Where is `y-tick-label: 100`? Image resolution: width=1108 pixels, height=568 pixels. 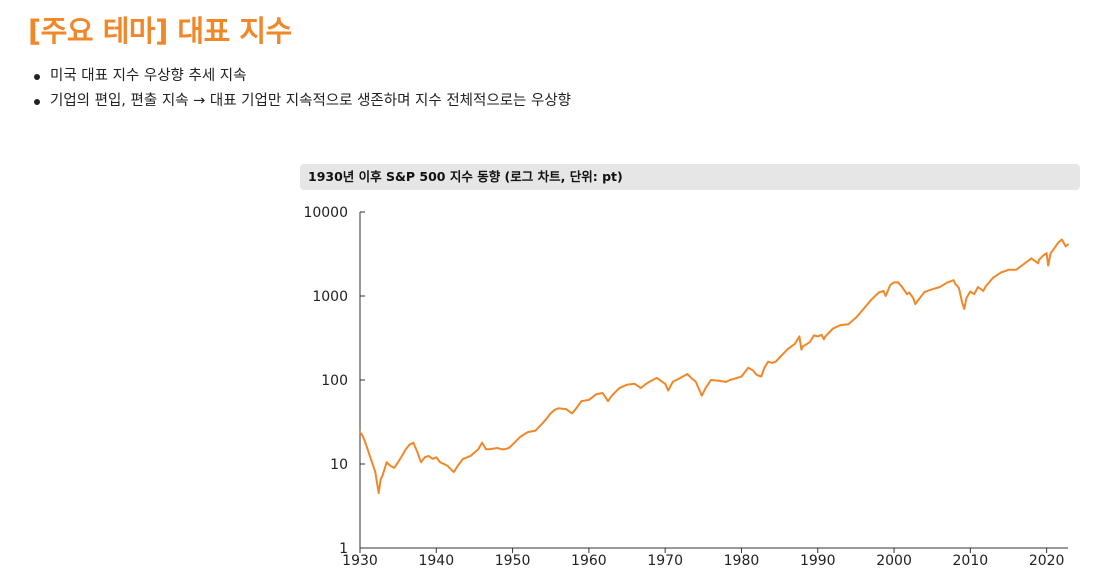 y-tick-label: 100 is located at coordinates (334, 381).